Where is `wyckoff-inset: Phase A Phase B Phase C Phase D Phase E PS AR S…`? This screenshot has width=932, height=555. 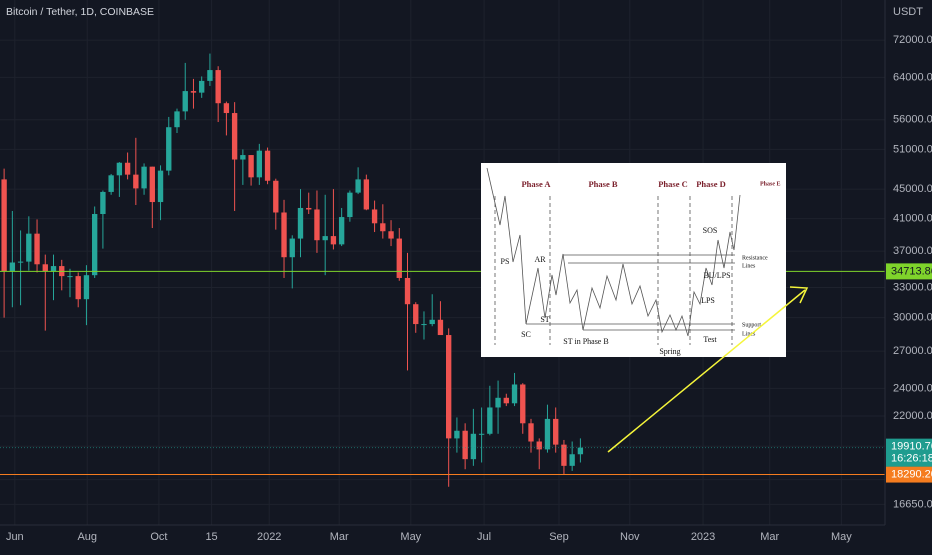
wyckoff-inset: Phase A Phase B Phase C Phase D Phase E PS AR S… is located at coordinates (633, 260).